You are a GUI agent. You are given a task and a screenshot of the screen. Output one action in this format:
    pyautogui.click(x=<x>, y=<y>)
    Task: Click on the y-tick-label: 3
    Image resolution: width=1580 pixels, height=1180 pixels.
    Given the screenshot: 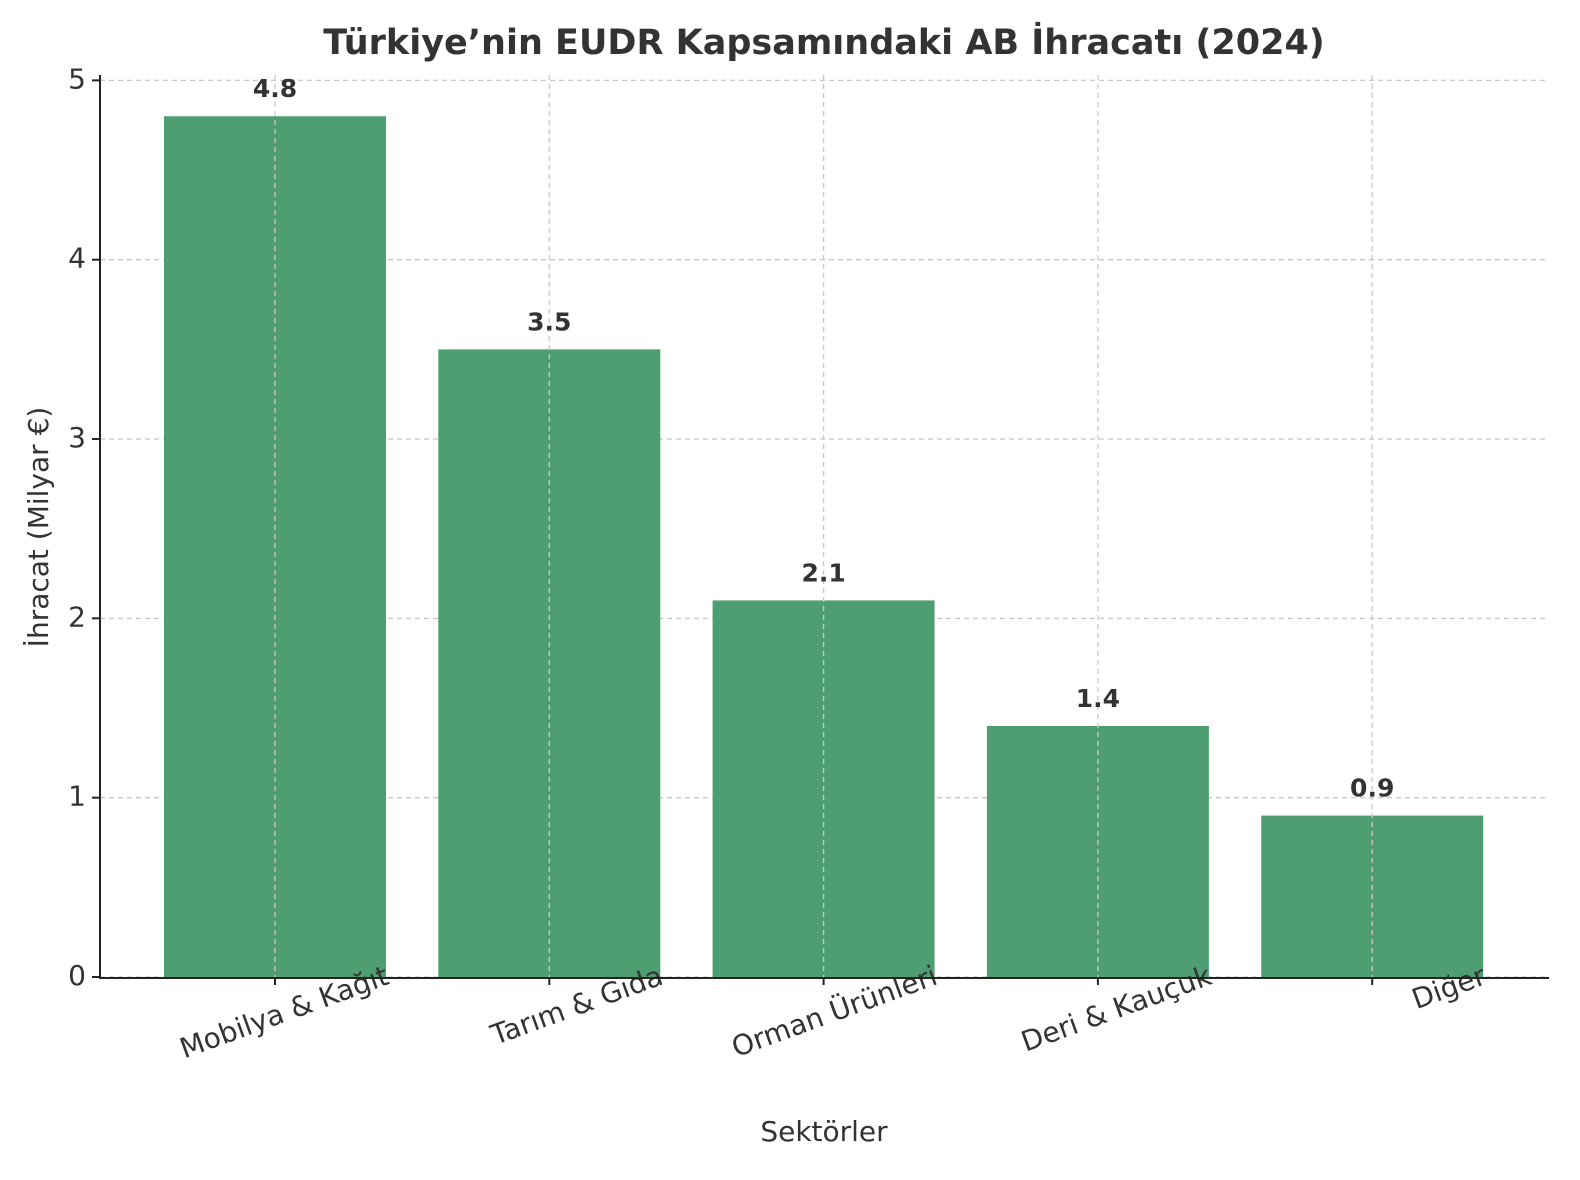 What is the action you would take?
    pyautogui.click(x=77, y=437)
    